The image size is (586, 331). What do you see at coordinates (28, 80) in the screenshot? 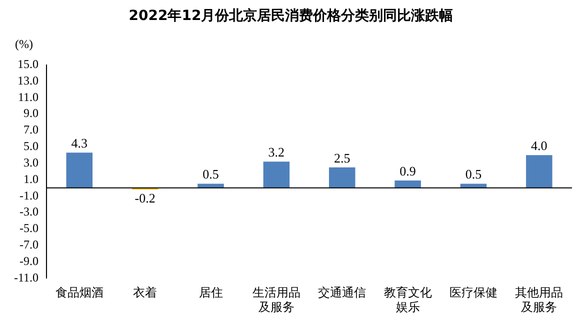
I see `y-tick-label: 13.0` at bounding box center [28, 80].